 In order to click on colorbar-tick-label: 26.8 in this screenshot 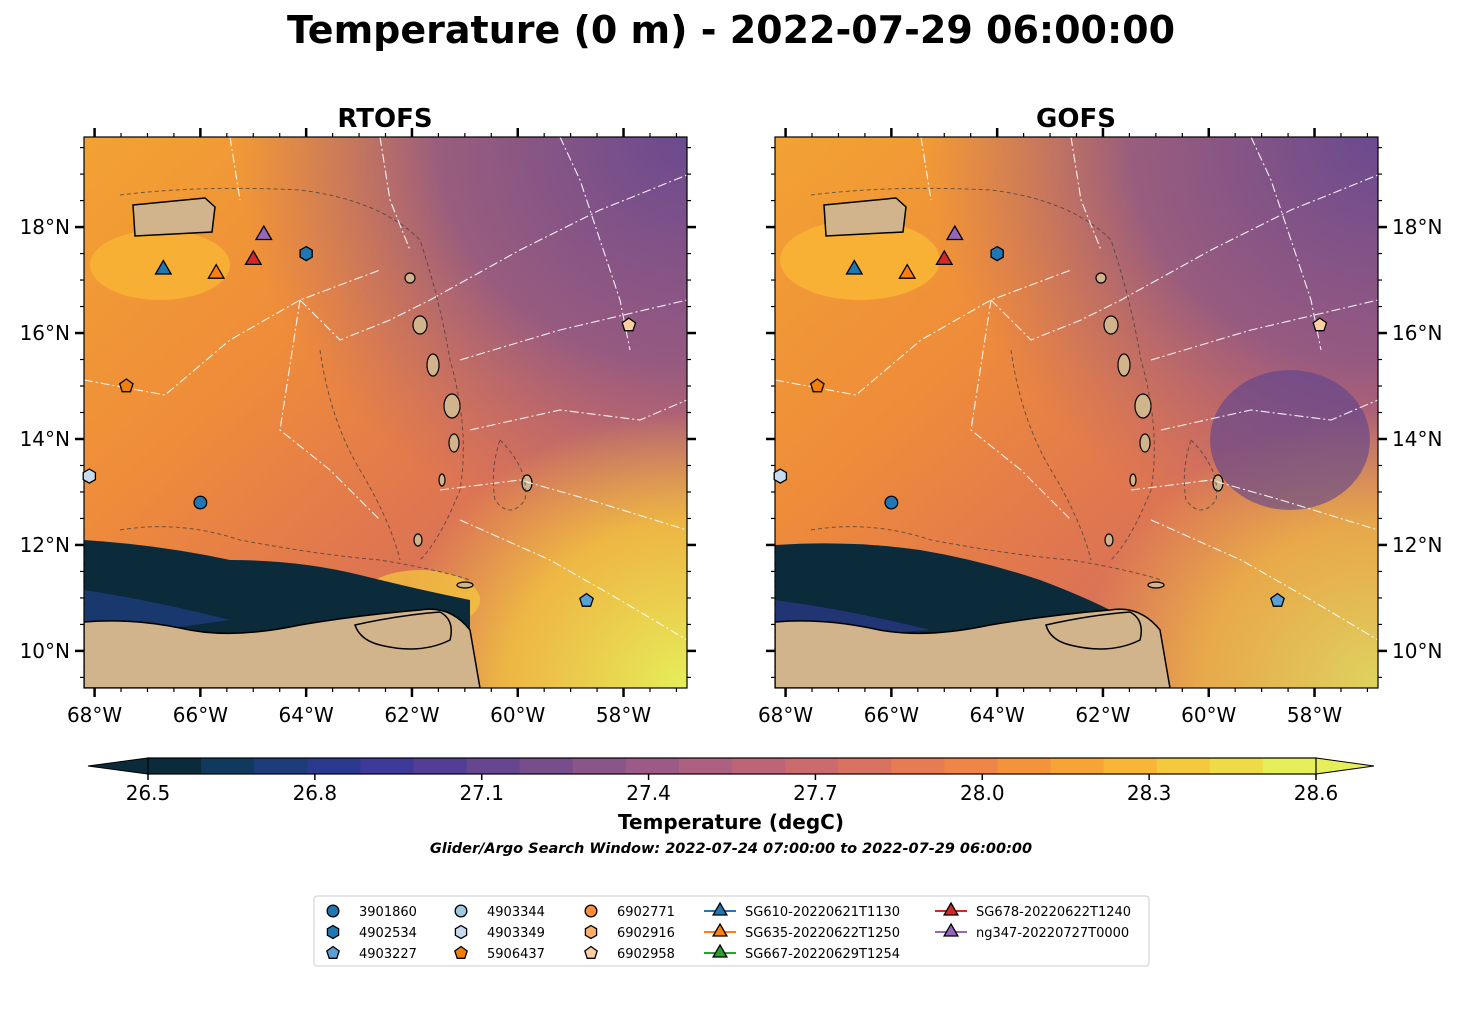, I will do `click(315, 793)`.